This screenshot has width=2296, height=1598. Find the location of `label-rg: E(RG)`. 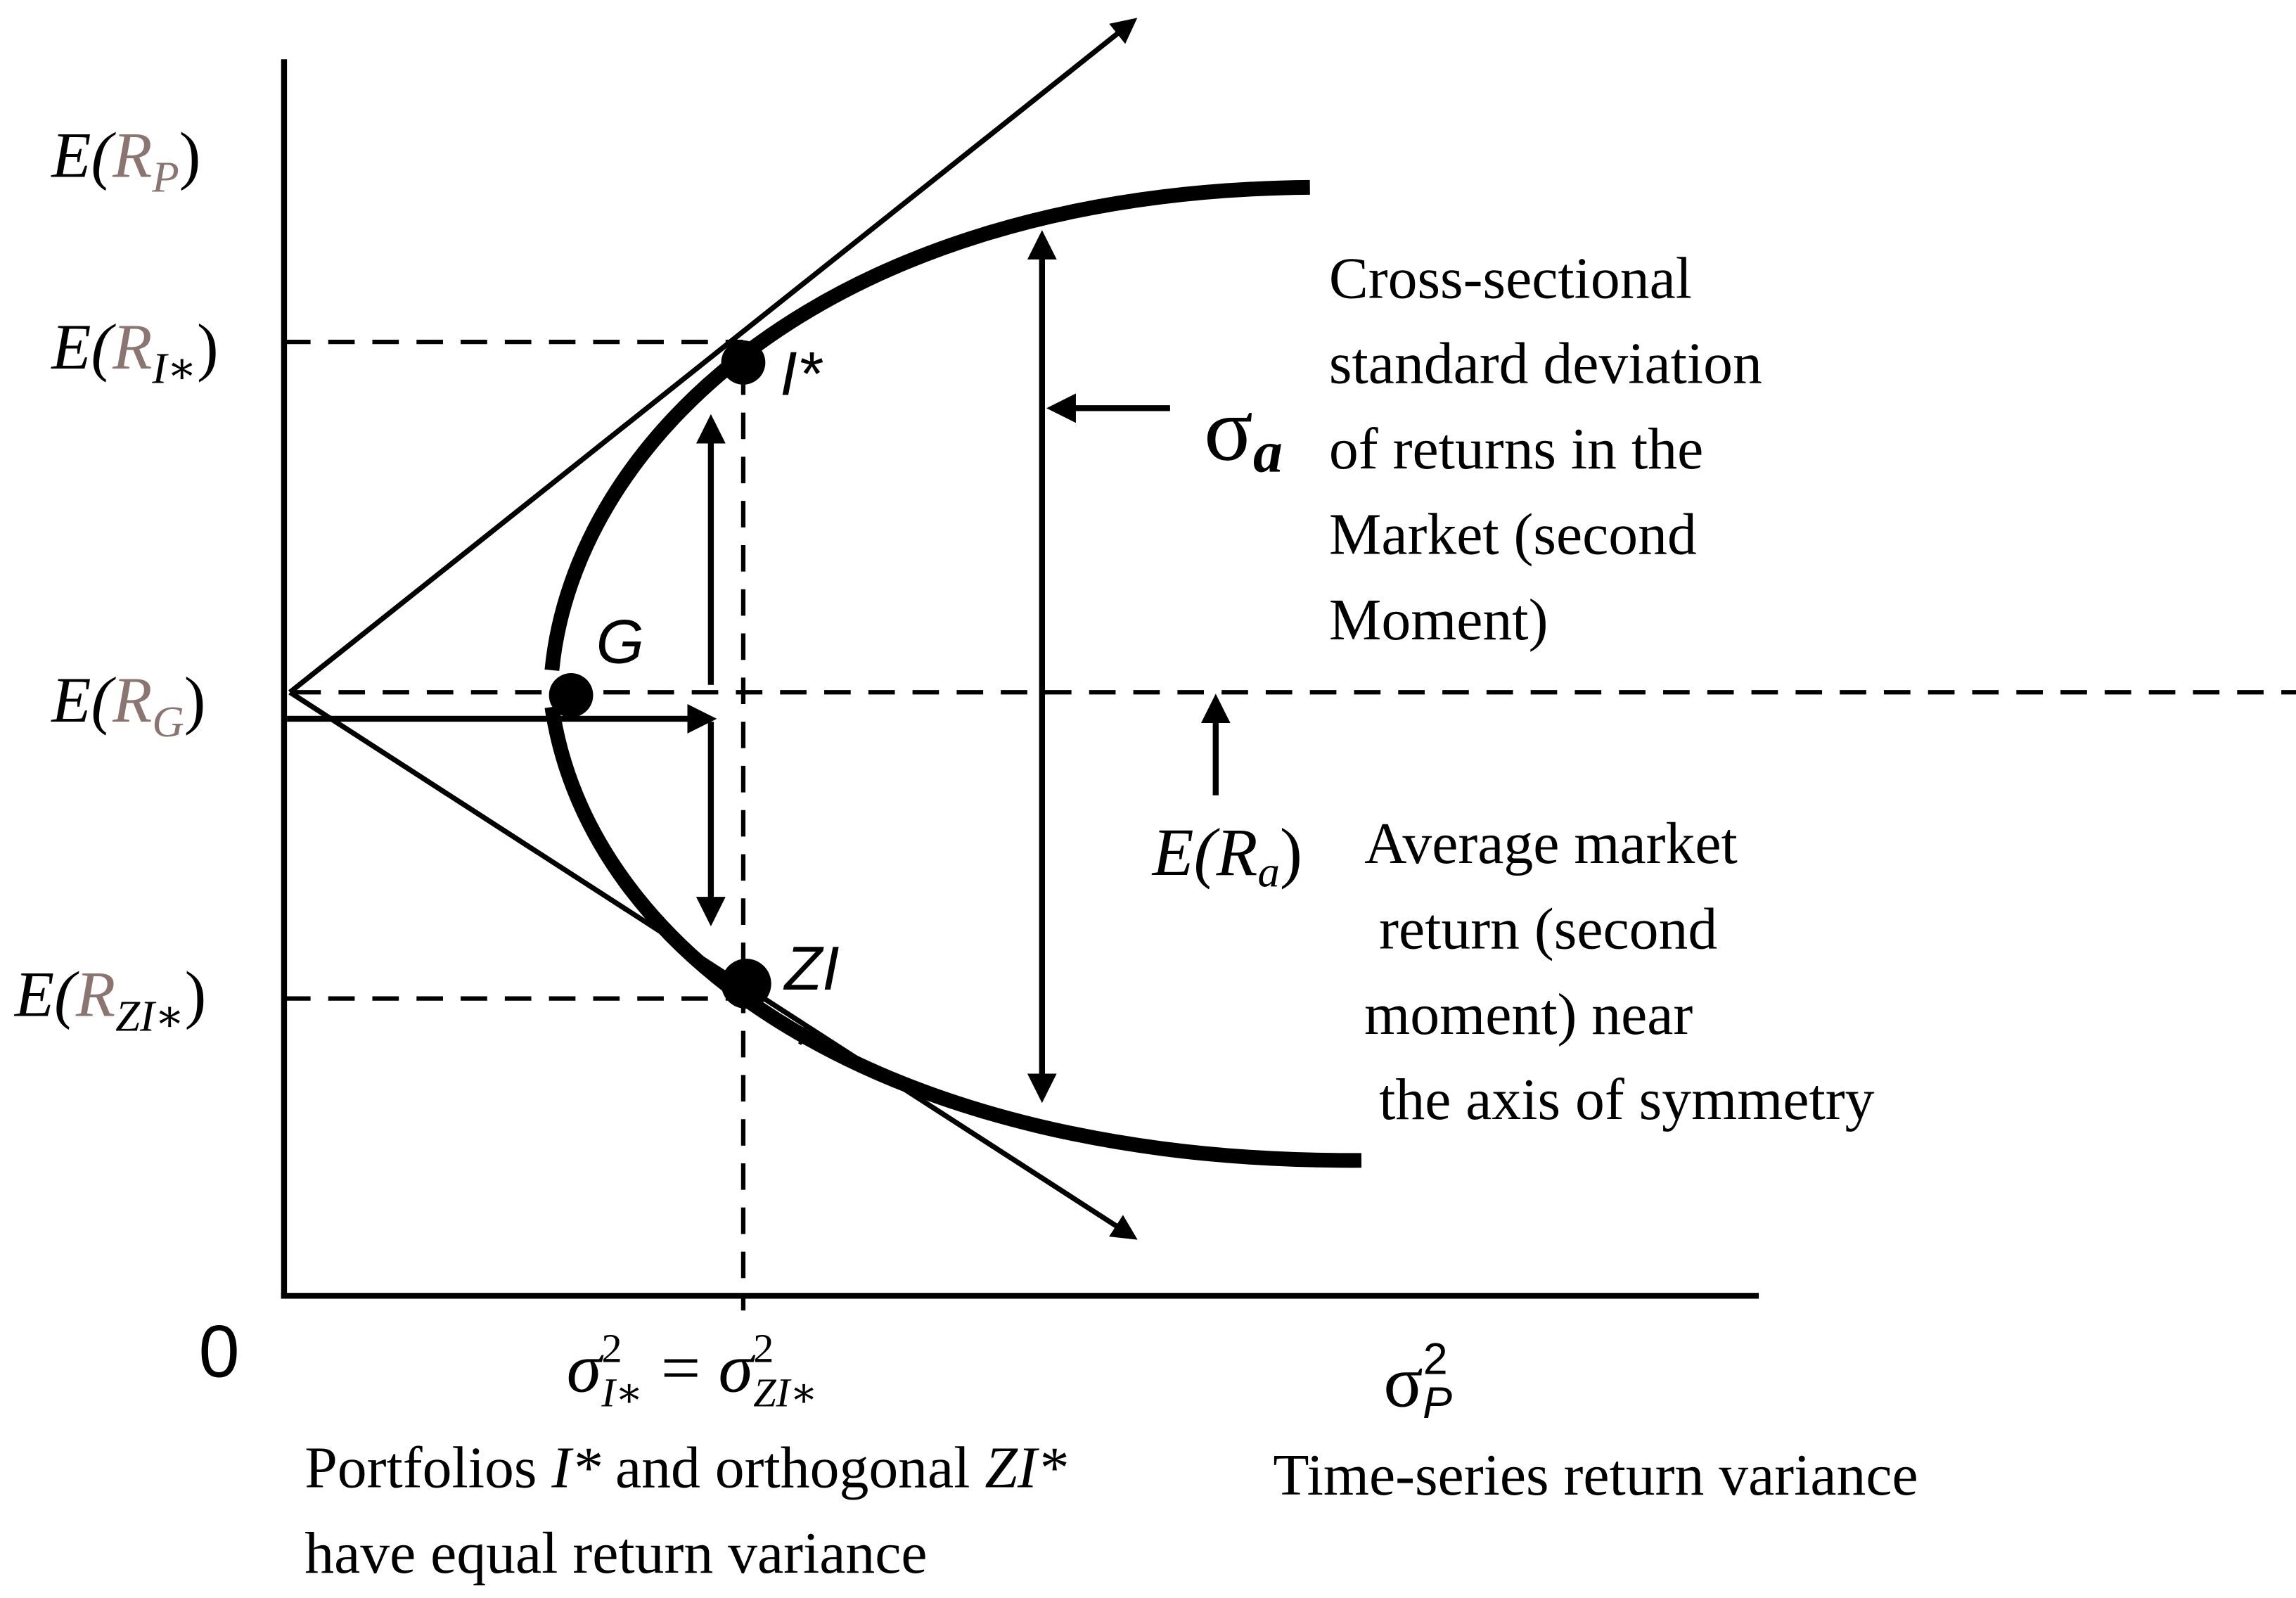

label-rg: E(RG) is located at coordinates (127, 705).